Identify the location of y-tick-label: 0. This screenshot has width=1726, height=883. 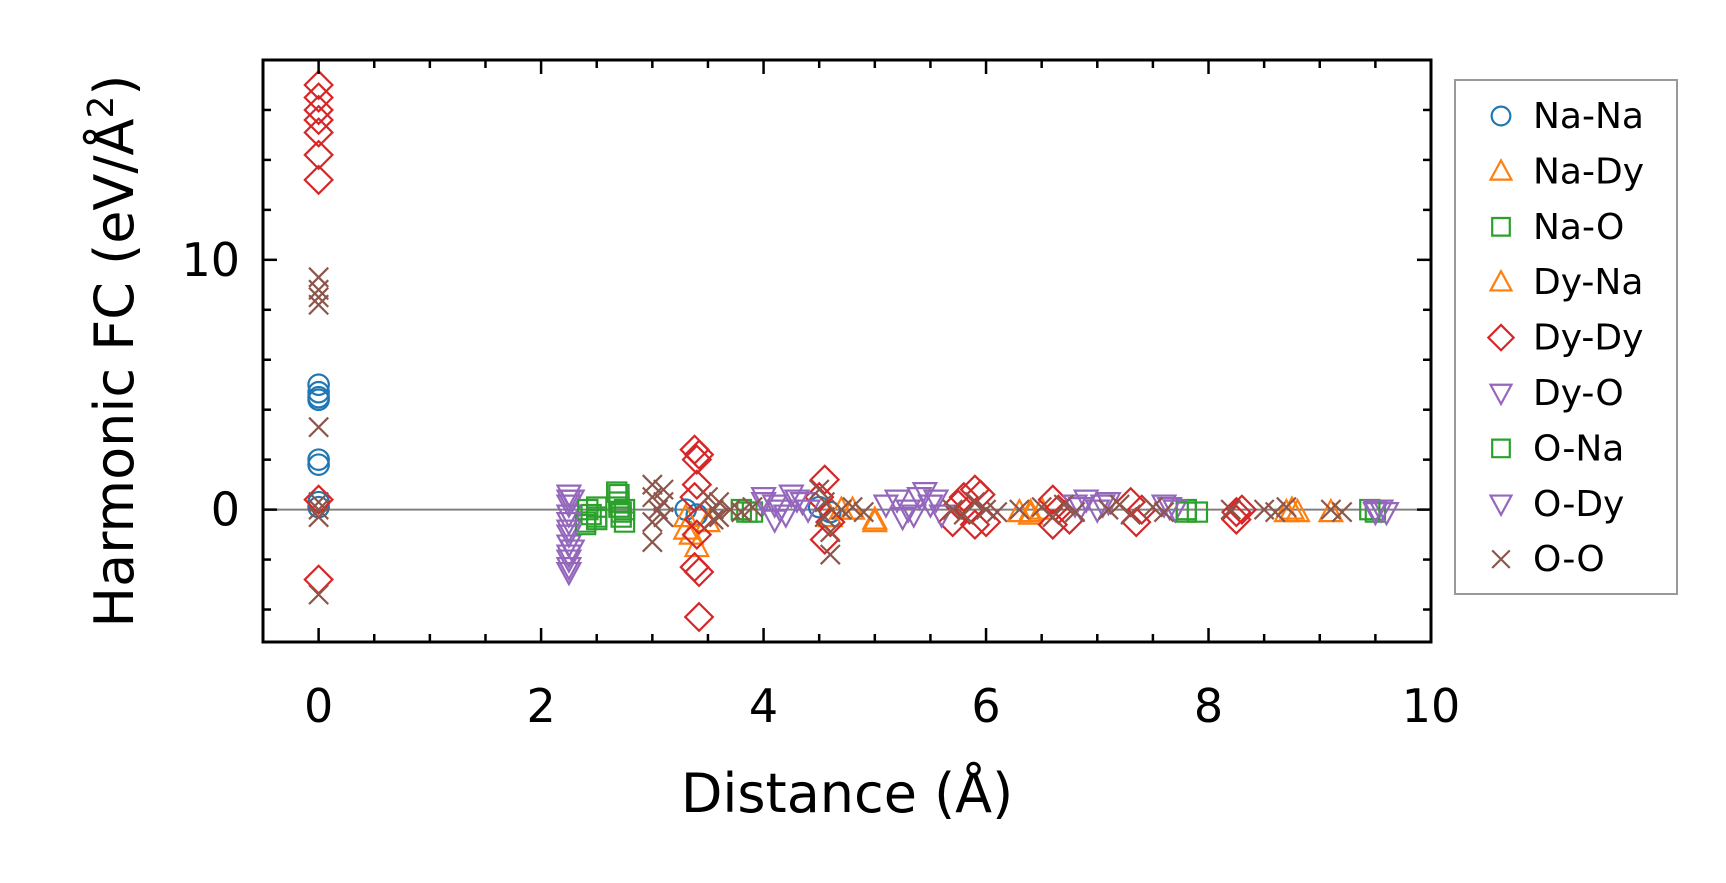
(225, 510).